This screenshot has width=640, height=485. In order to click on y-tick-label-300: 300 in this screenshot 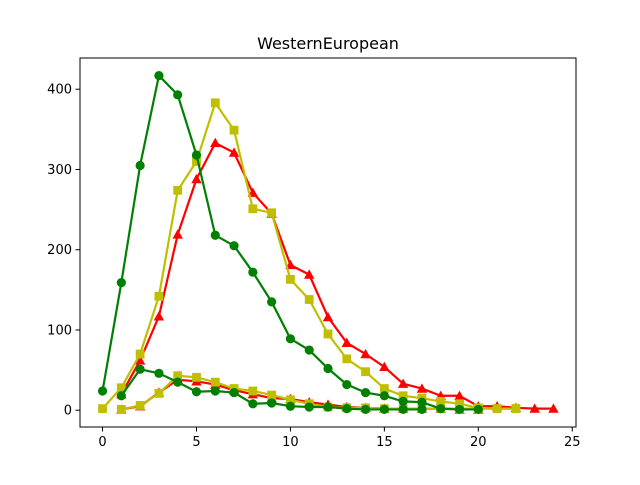, I will do `click(59, 170)`.